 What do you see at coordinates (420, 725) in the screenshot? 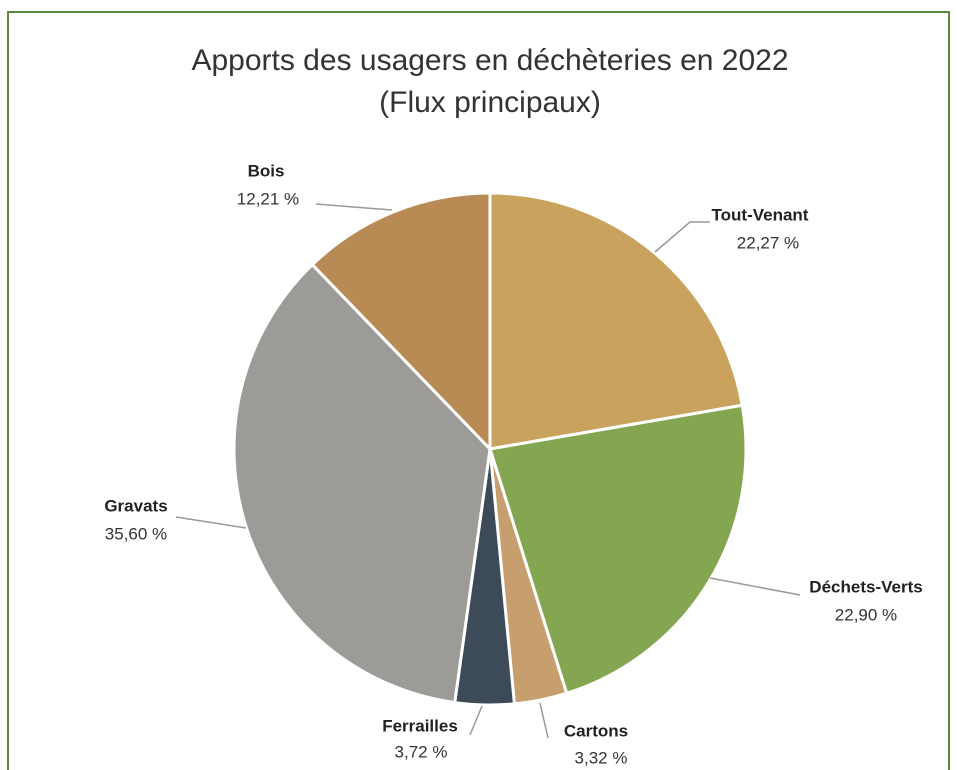
I see `slice-name: Ferrailles` at bounding box center [420, 725].